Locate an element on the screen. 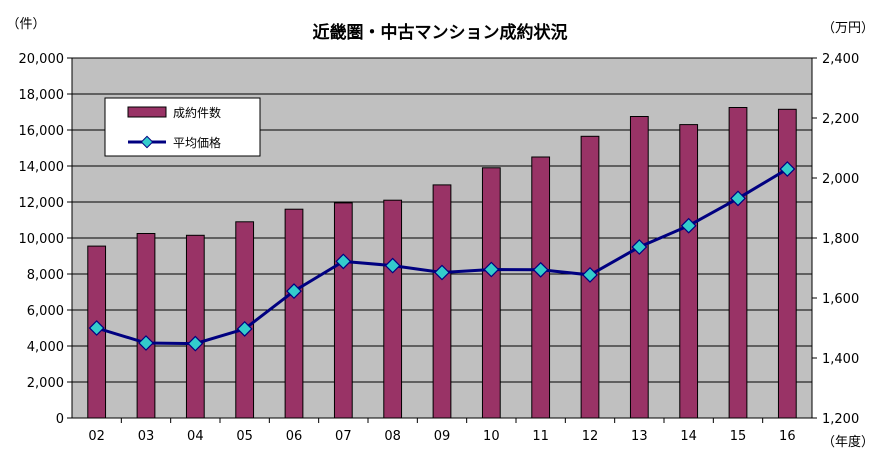 The height and width of the screenshot is (459, 880). left-tick-label: 10,000 is located at coordinates (42, 239).